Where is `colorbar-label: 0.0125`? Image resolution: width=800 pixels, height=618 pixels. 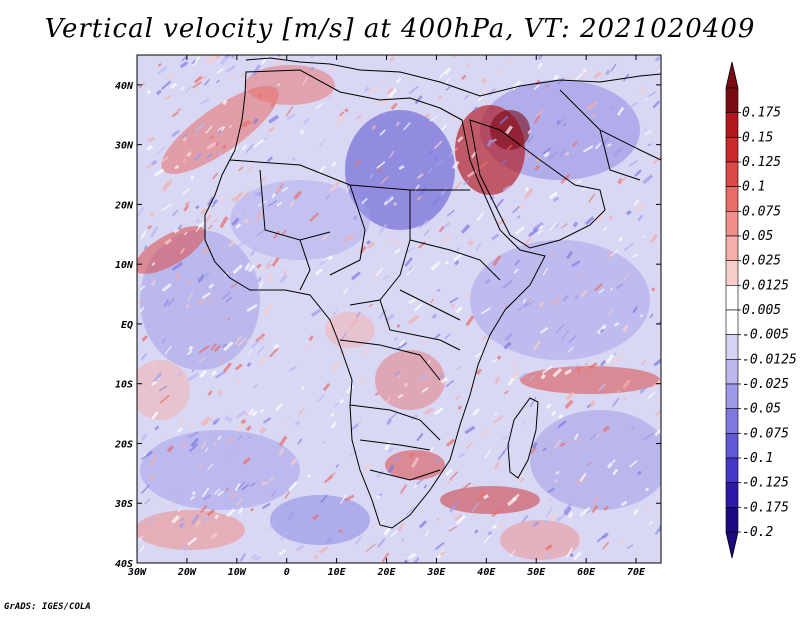 colorbar-label: 0.0125 is located at coordinates (765, 285).